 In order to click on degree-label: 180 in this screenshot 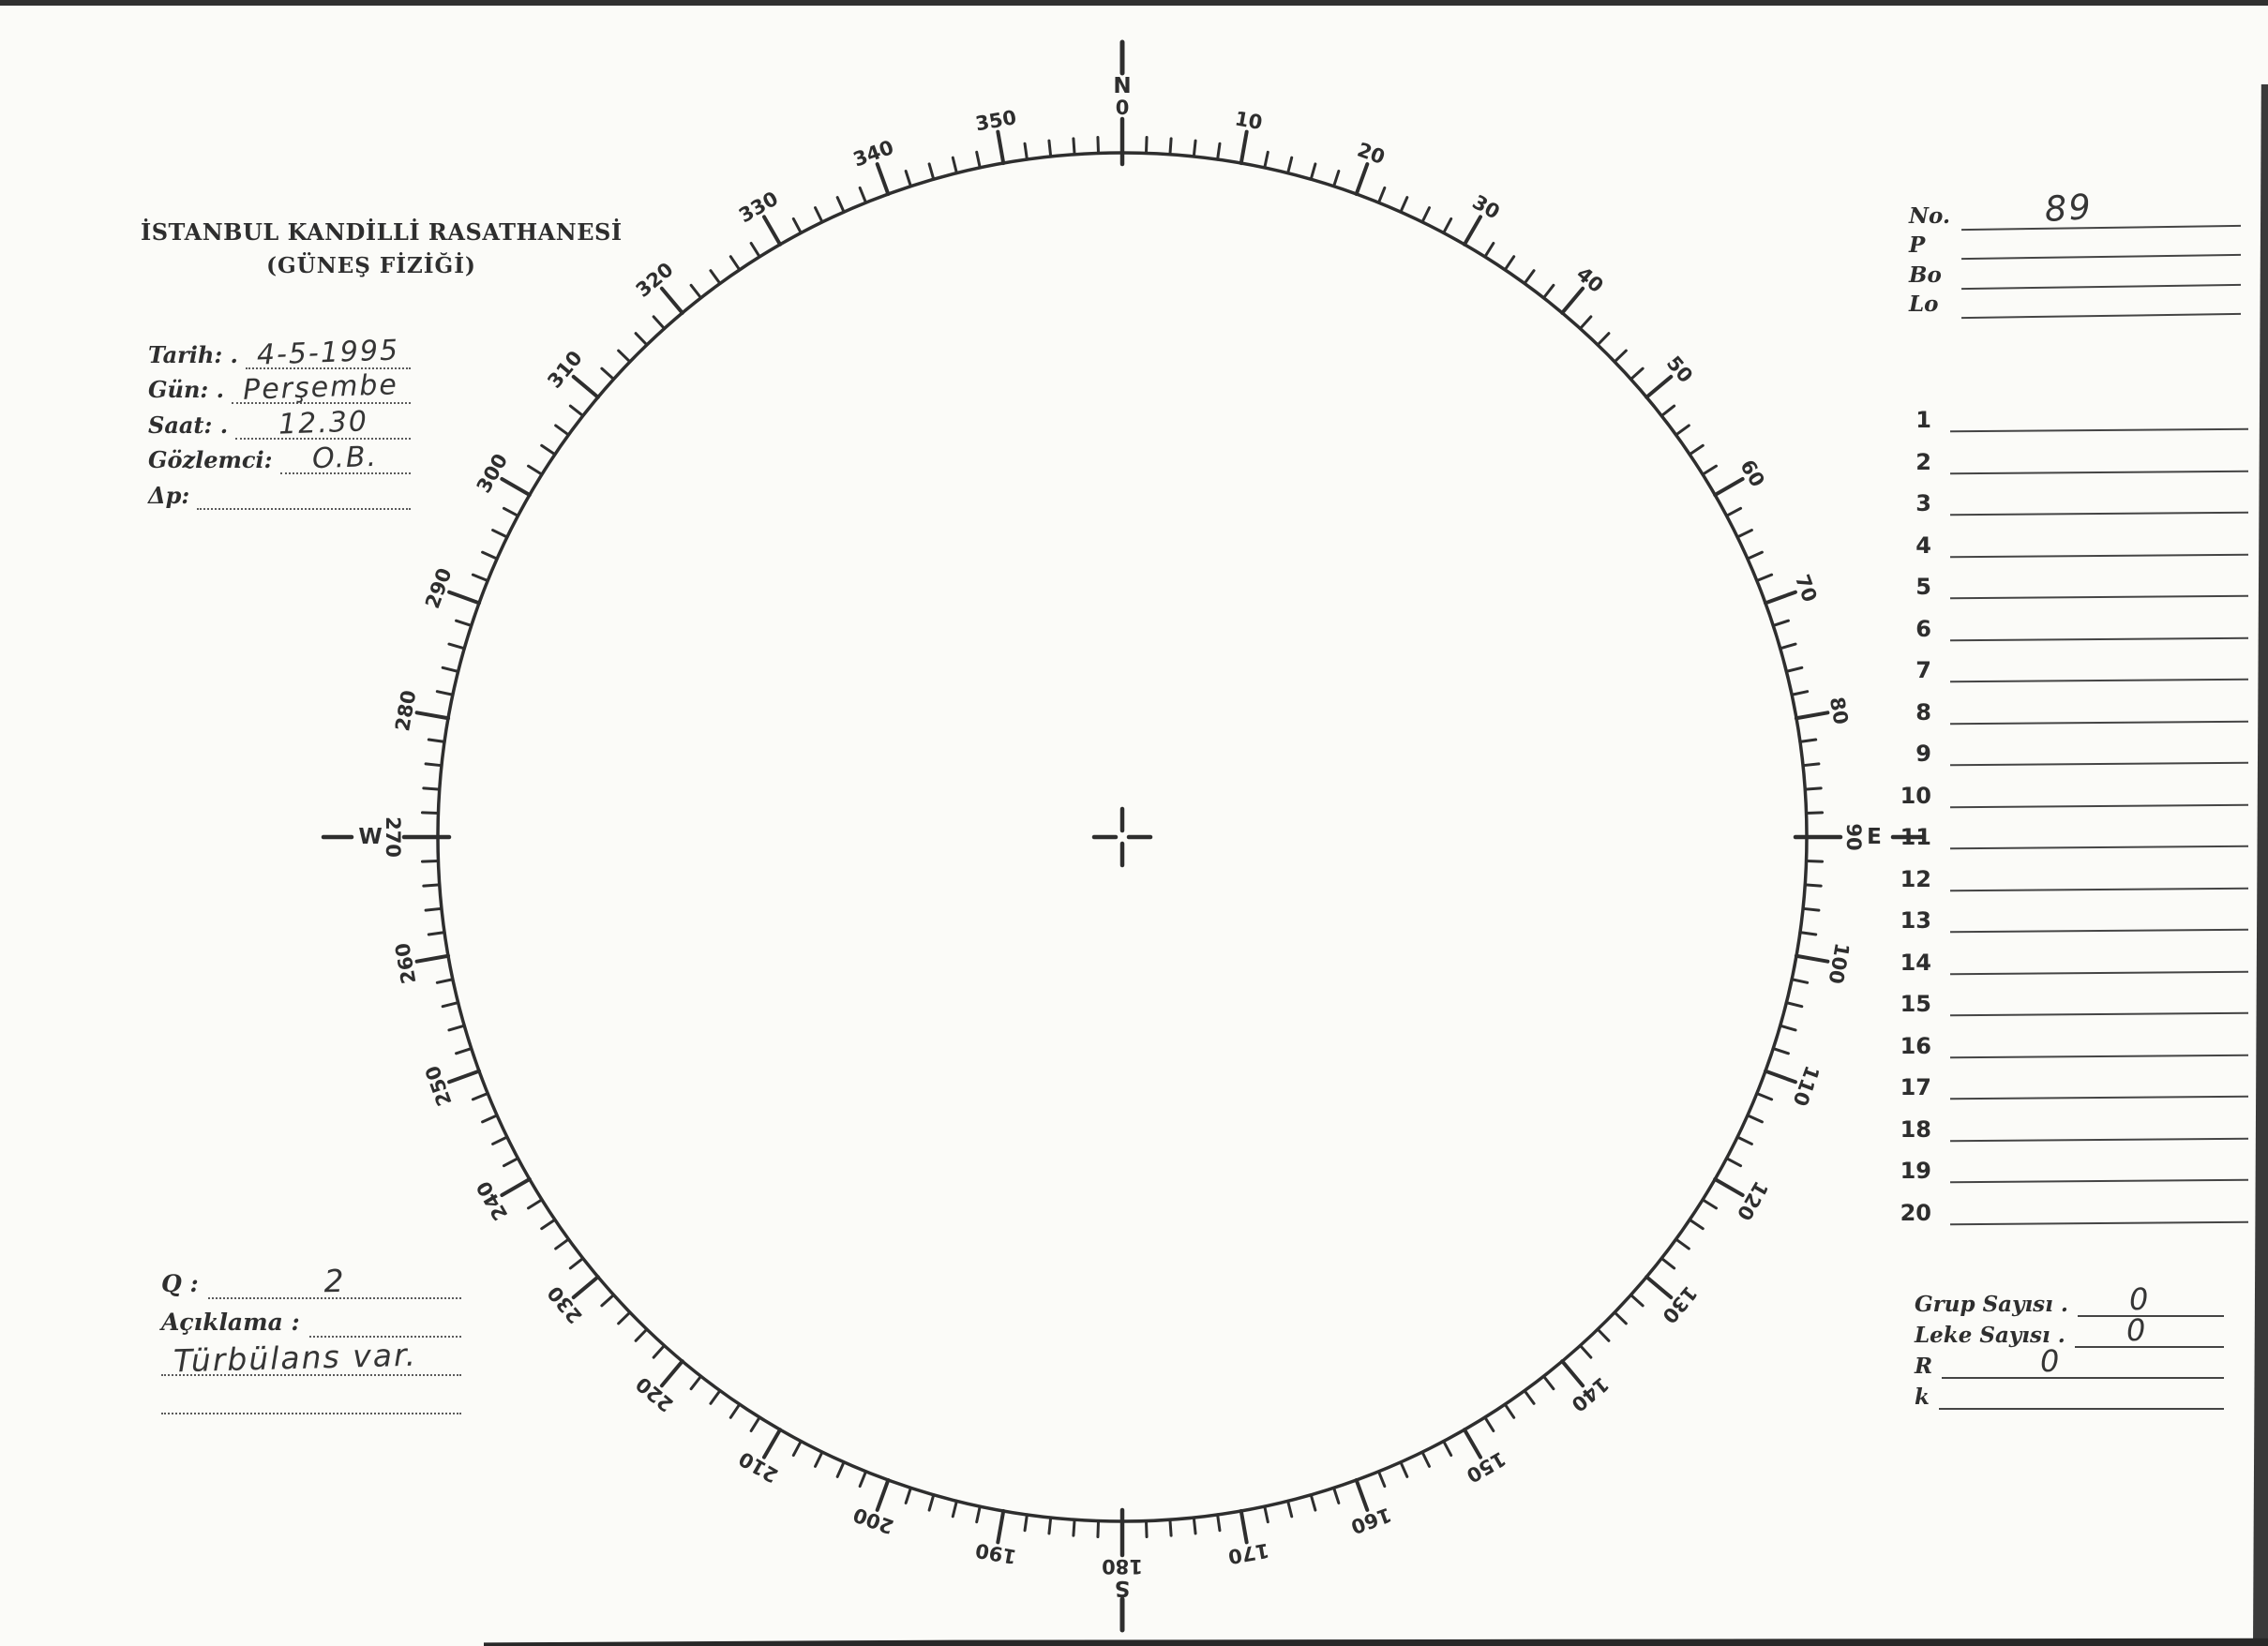, I will do `click(1122, 1566)`.